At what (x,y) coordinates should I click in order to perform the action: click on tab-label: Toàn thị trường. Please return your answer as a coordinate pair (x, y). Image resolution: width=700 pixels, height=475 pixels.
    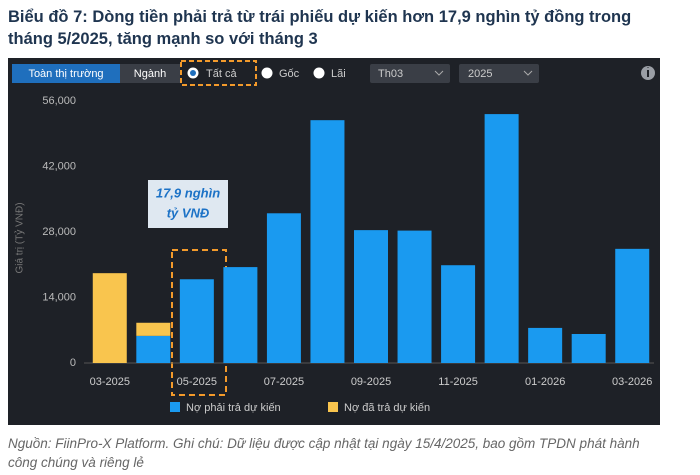
    Looking at the image, I should click on (65, 74).